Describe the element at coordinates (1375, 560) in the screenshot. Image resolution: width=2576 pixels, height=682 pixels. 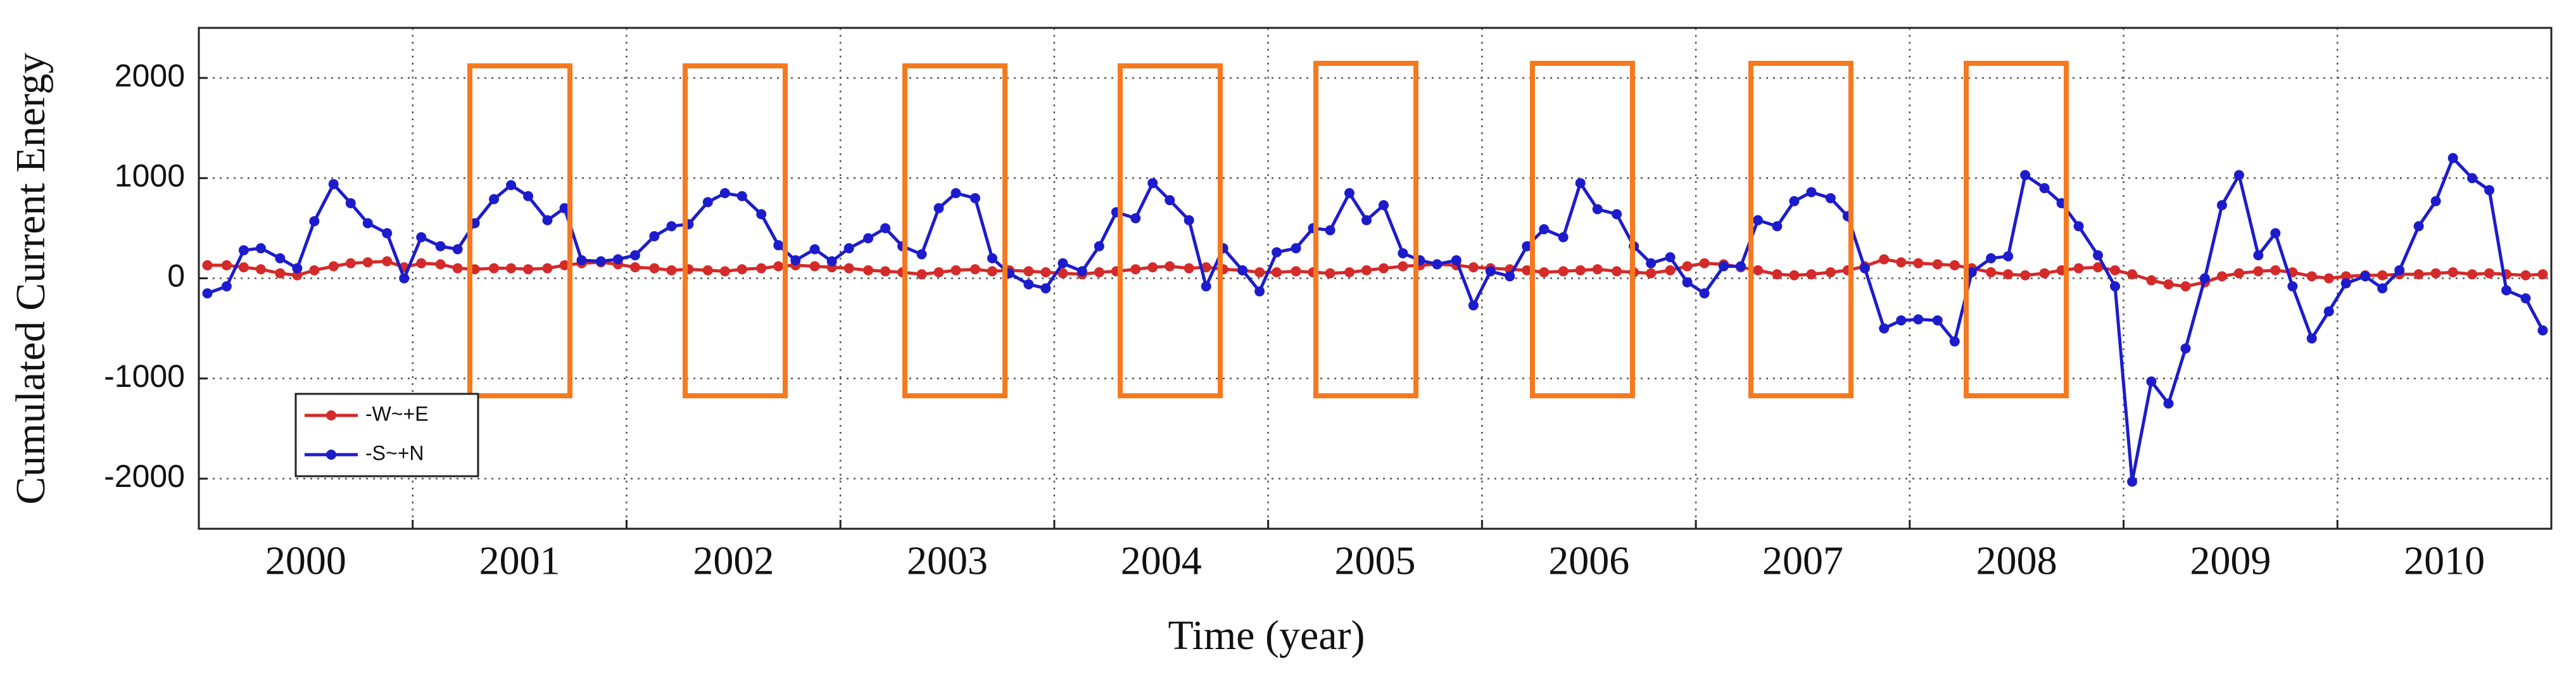
I see `x-tick-label: 2005` at that location.